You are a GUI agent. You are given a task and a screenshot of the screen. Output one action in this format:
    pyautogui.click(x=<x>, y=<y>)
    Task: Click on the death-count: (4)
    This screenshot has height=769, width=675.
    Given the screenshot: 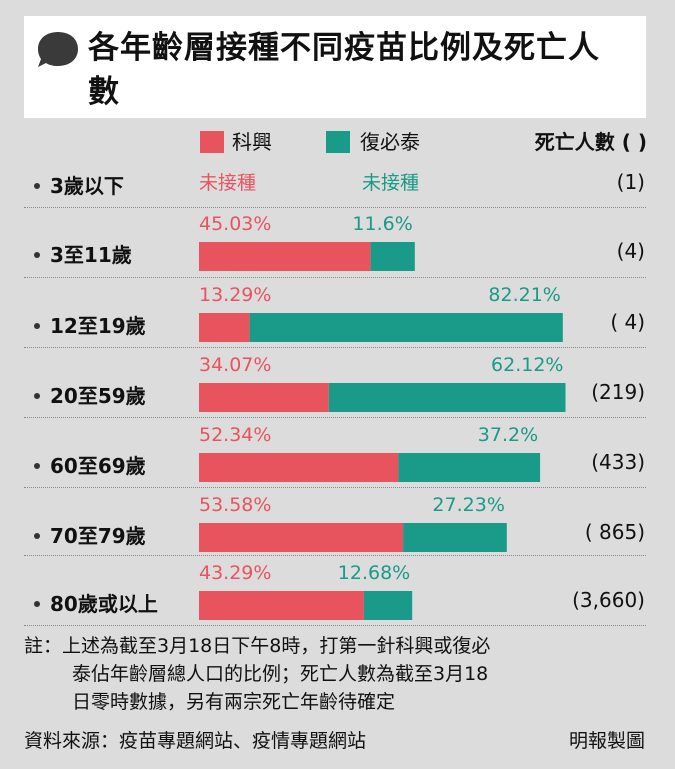 What is the action you would take?
    pyautogui.click(x=630, y=251)
    